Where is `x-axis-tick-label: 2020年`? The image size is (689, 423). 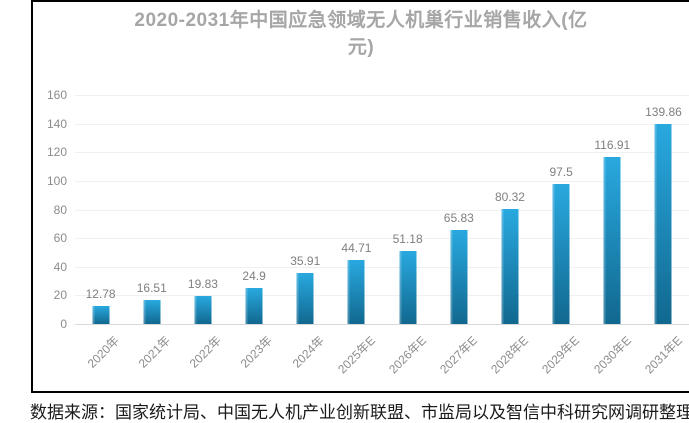 x-axis-tick-label: 2020年 is located at coordinates (103, 352).